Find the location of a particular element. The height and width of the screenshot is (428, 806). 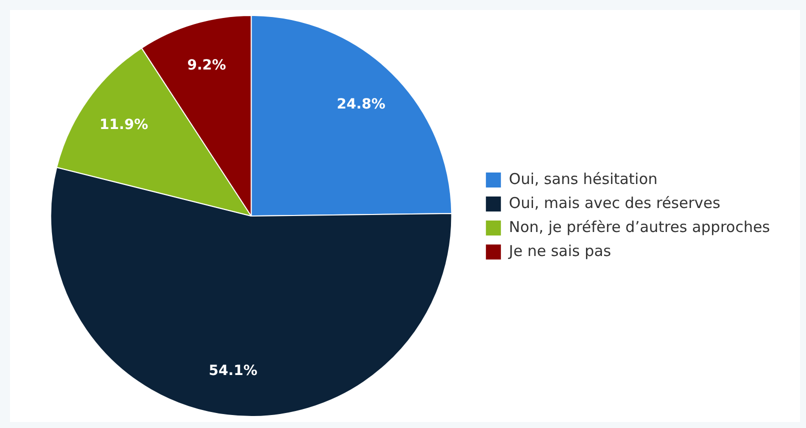

data-label: 54.1% is located at coordinates (233, 370).